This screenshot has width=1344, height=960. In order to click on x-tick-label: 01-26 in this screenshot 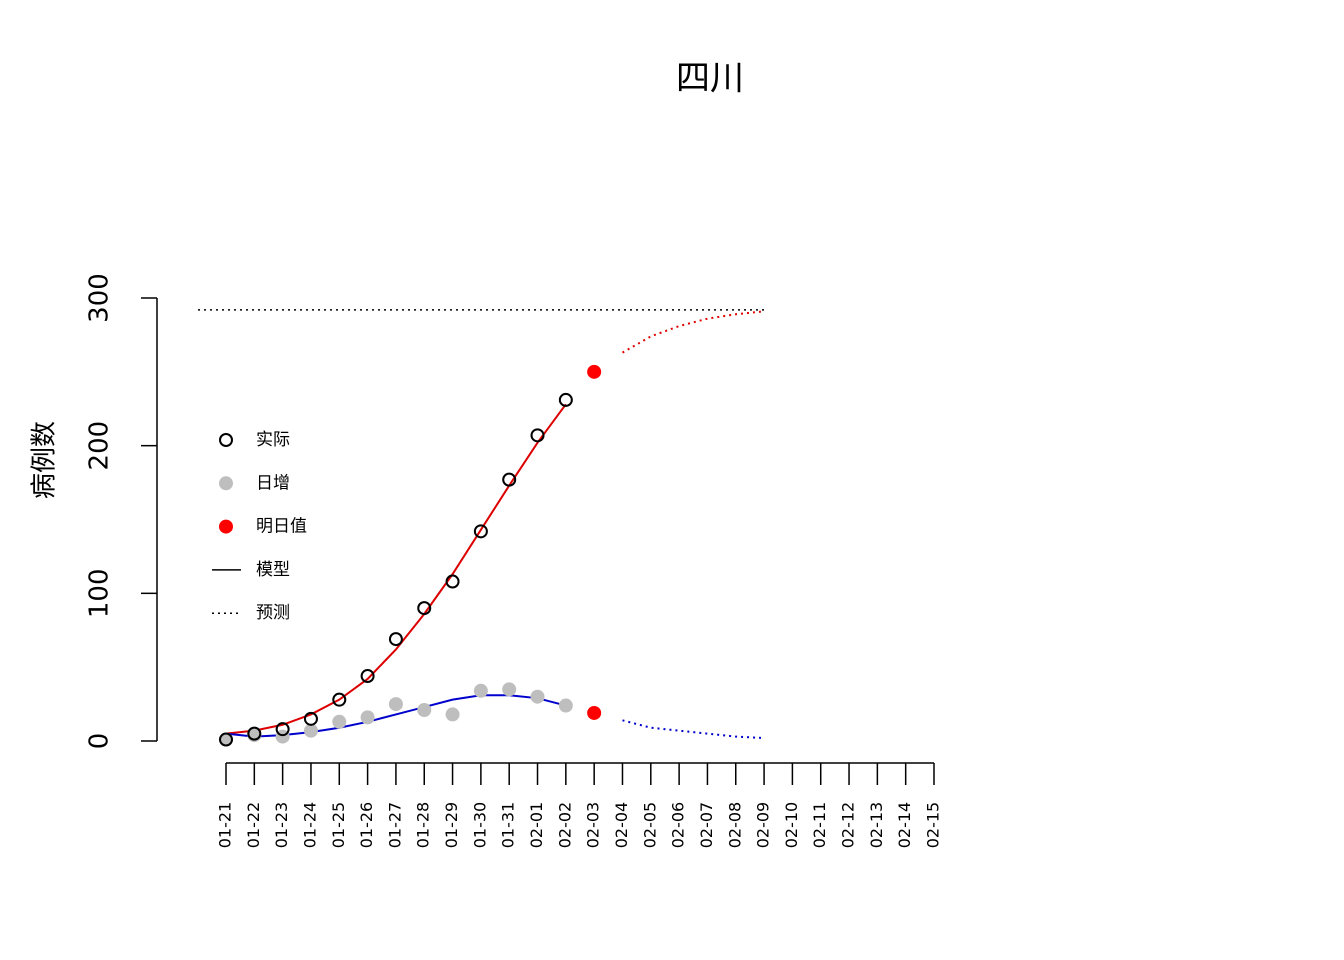, I will do `click(366, 825)`.